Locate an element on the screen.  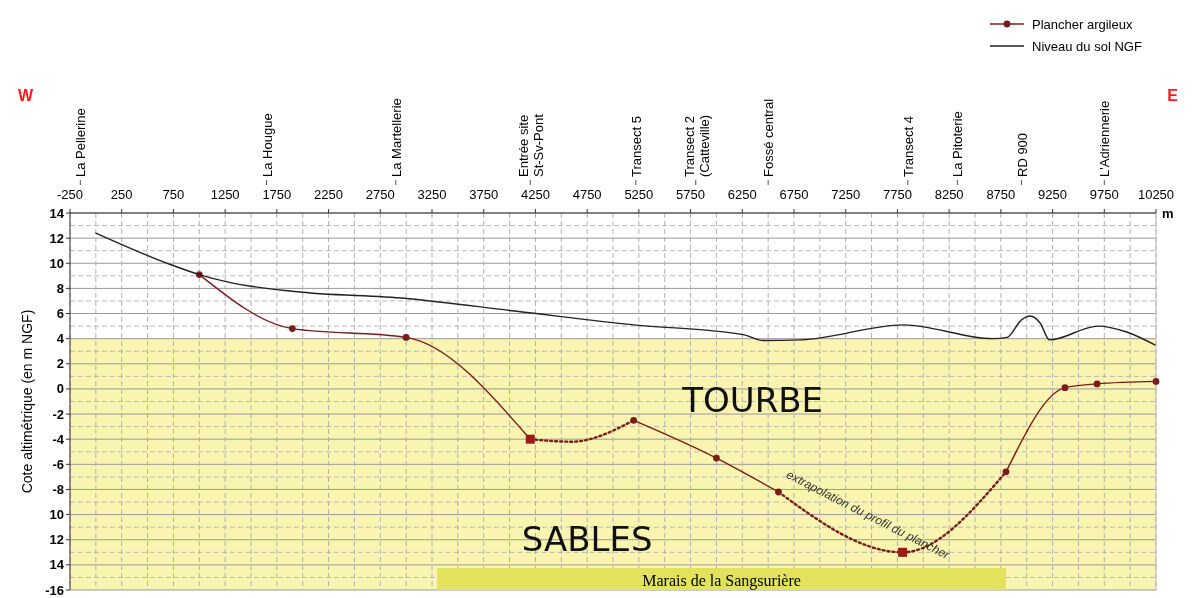
x-tick-label: 7750 is located at coordinates (897, 194).